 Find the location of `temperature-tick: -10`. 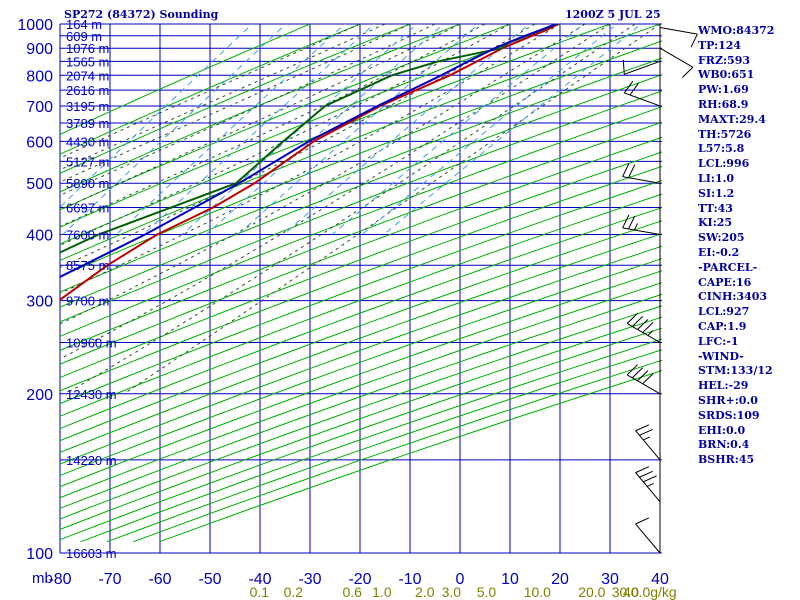

temperature-tick: -10 is located at coordinates (409, 579).